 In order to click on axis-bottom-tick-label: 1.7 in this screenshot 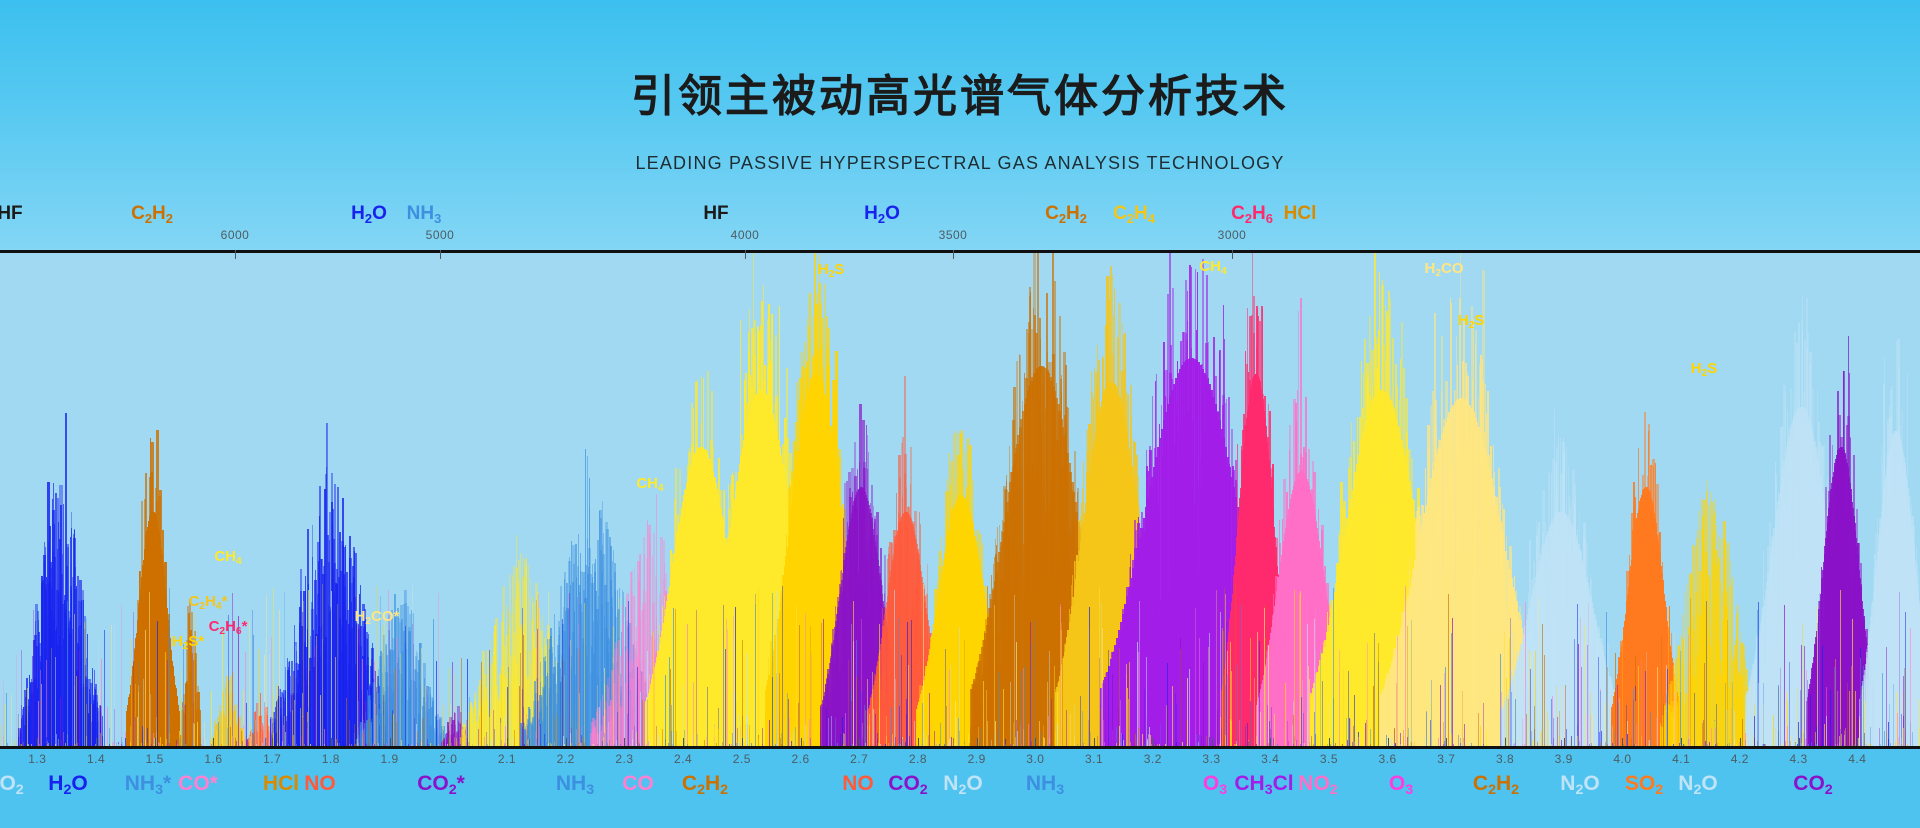, I will do `click(272, 759)`.